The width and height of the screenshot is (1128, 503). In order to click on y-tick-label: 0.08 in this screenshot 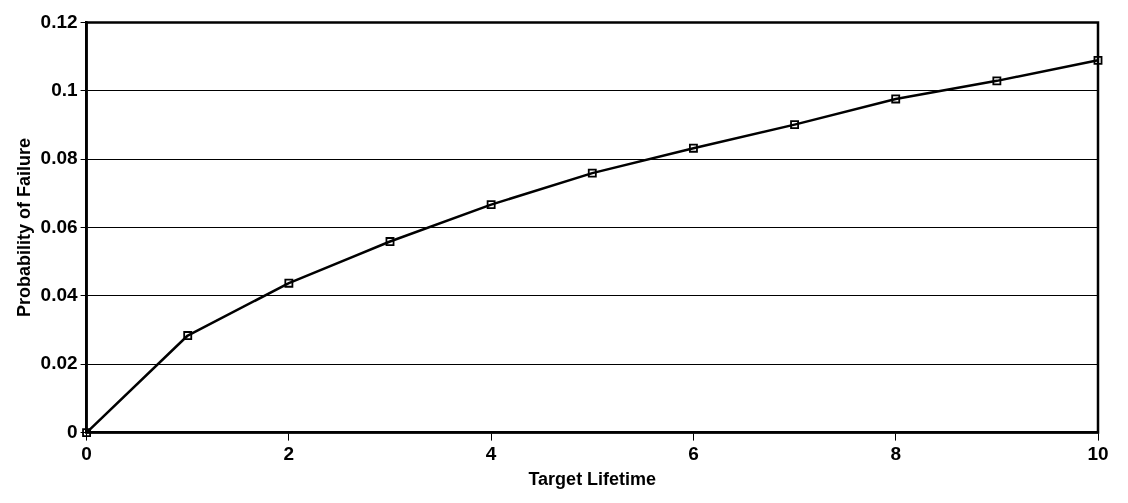, I will do `click(59, 158)`.